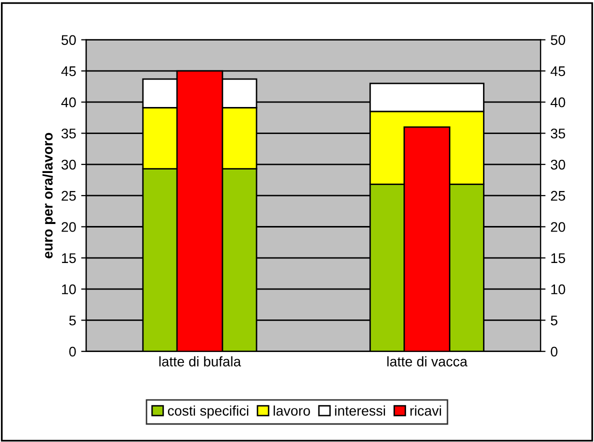 This screenshot has width=594, height=442. I want to click on legend-label: ricavi, so click(425, 411).